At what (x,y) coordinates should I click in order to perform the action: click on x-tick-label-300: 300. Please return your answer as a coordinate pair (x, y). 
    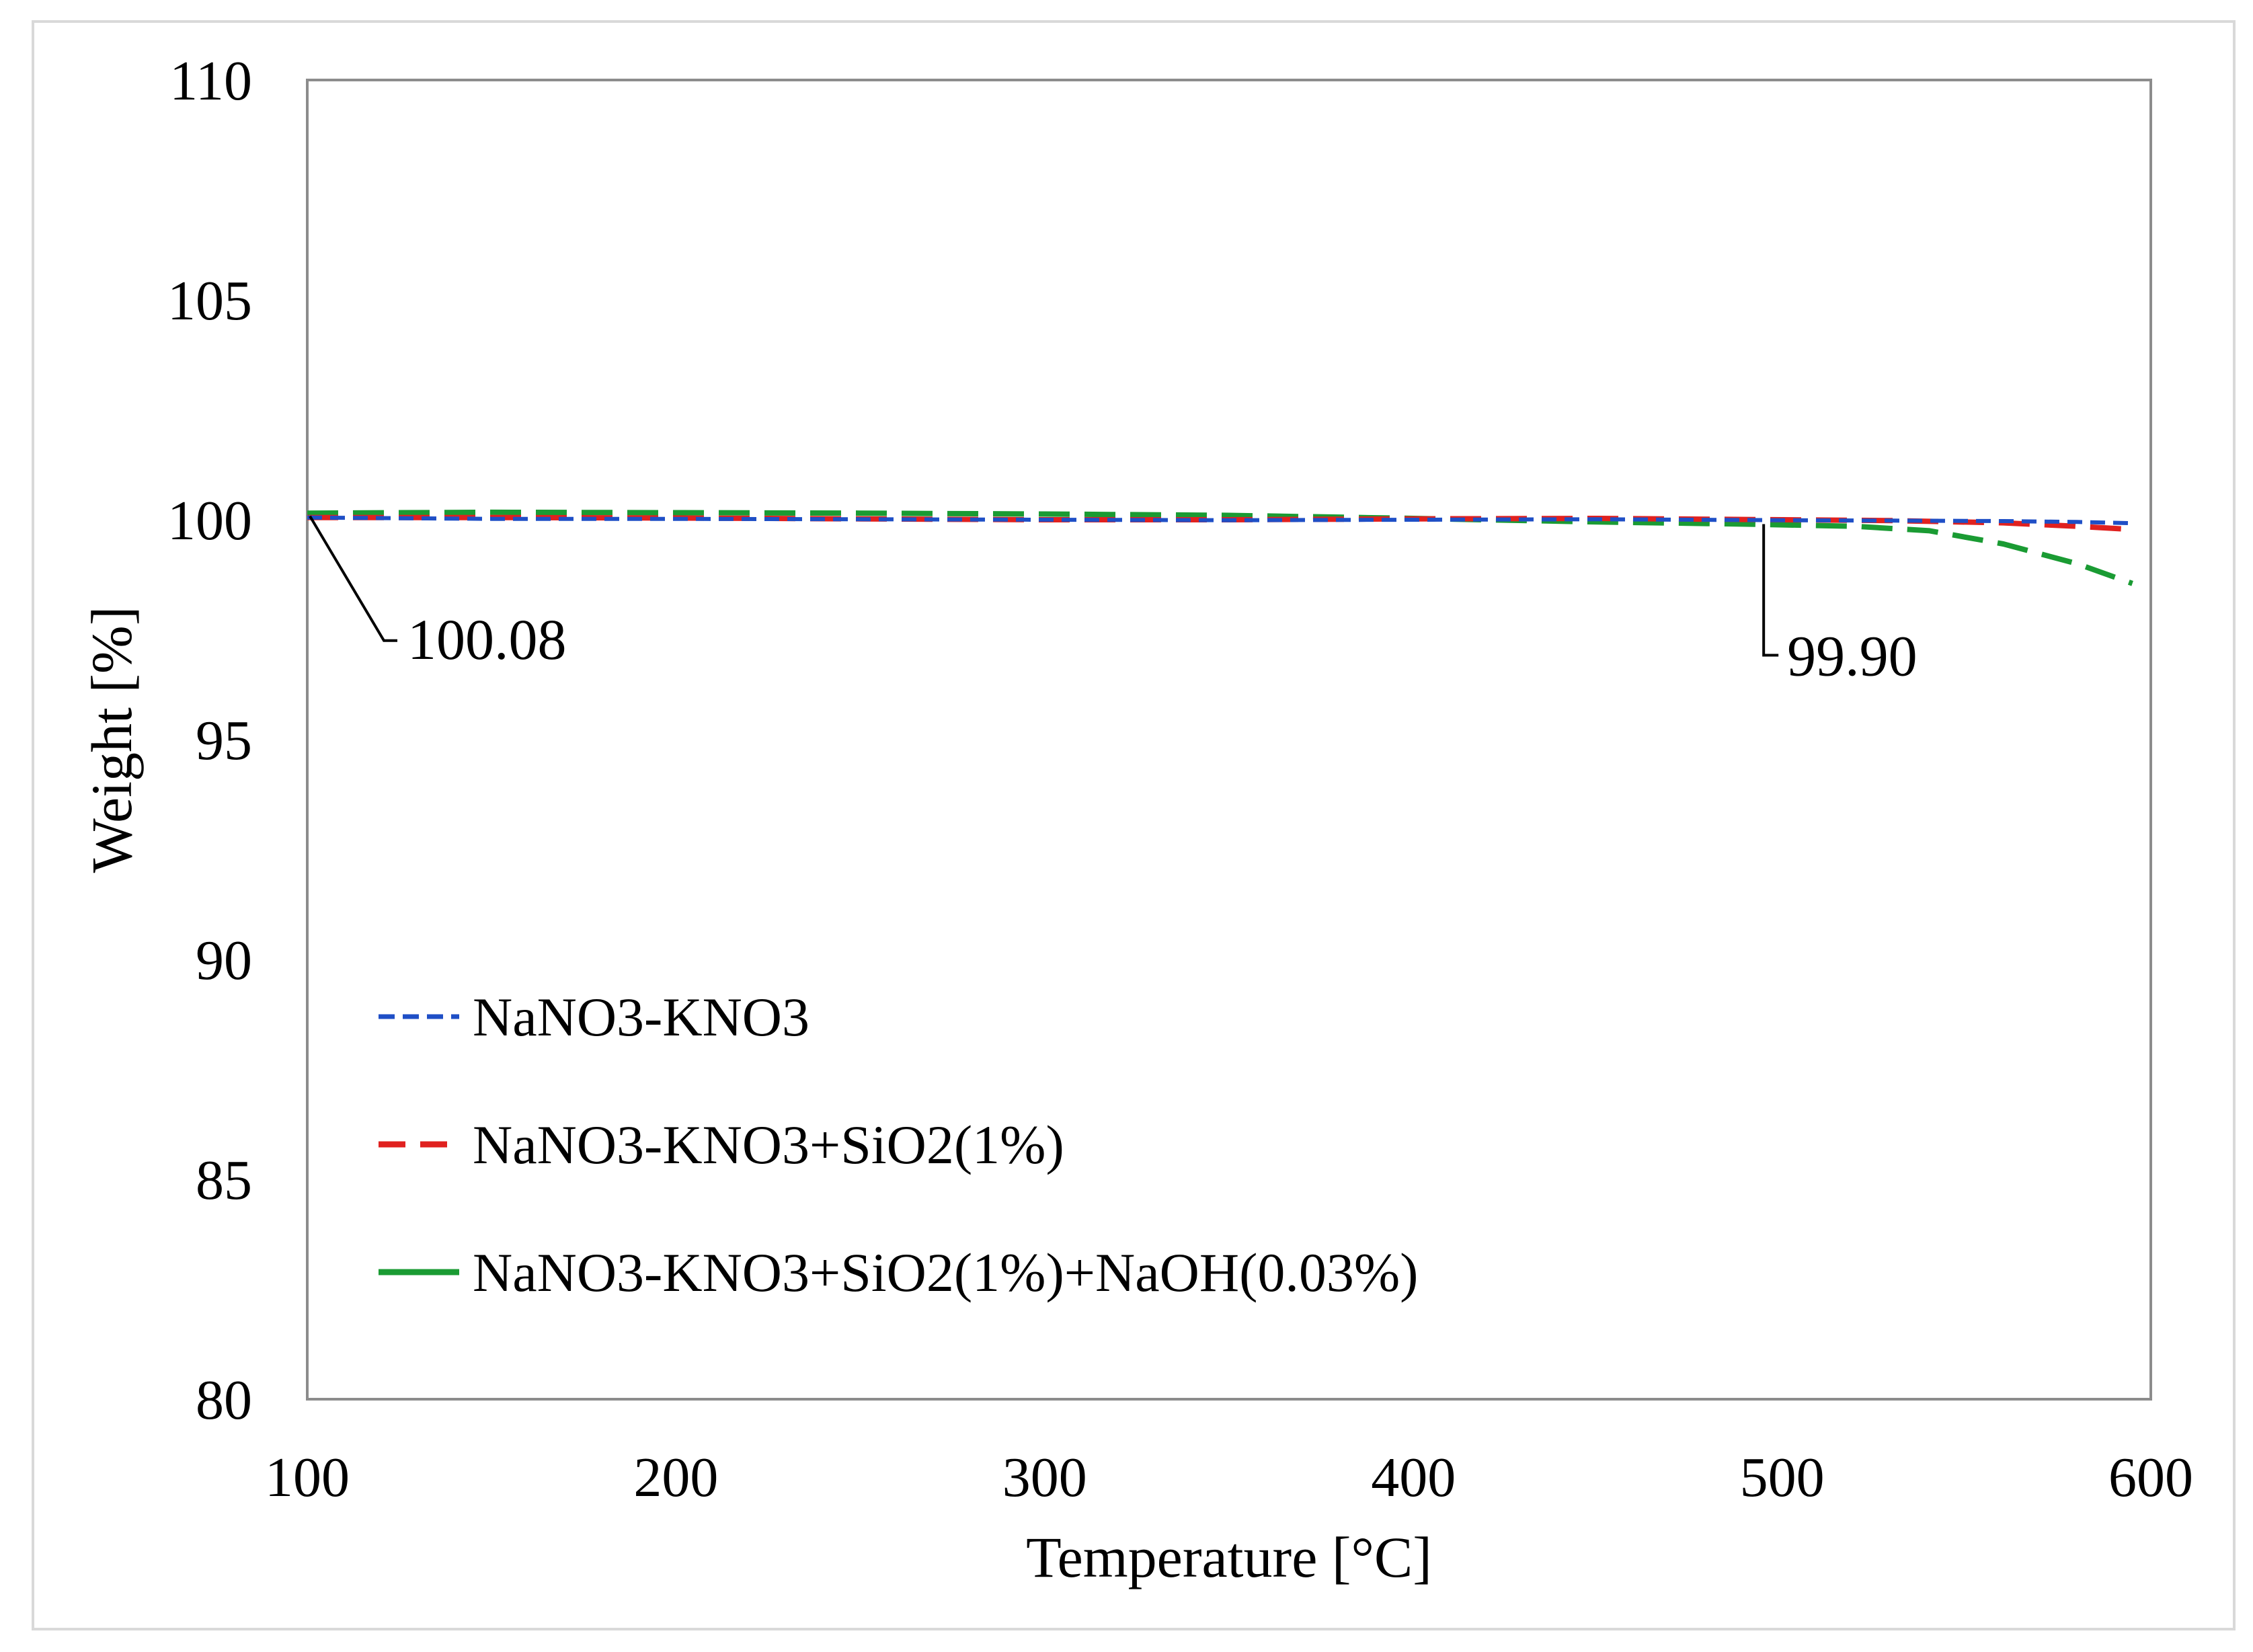
    Looking at the image, I should click on (1044, 1477).